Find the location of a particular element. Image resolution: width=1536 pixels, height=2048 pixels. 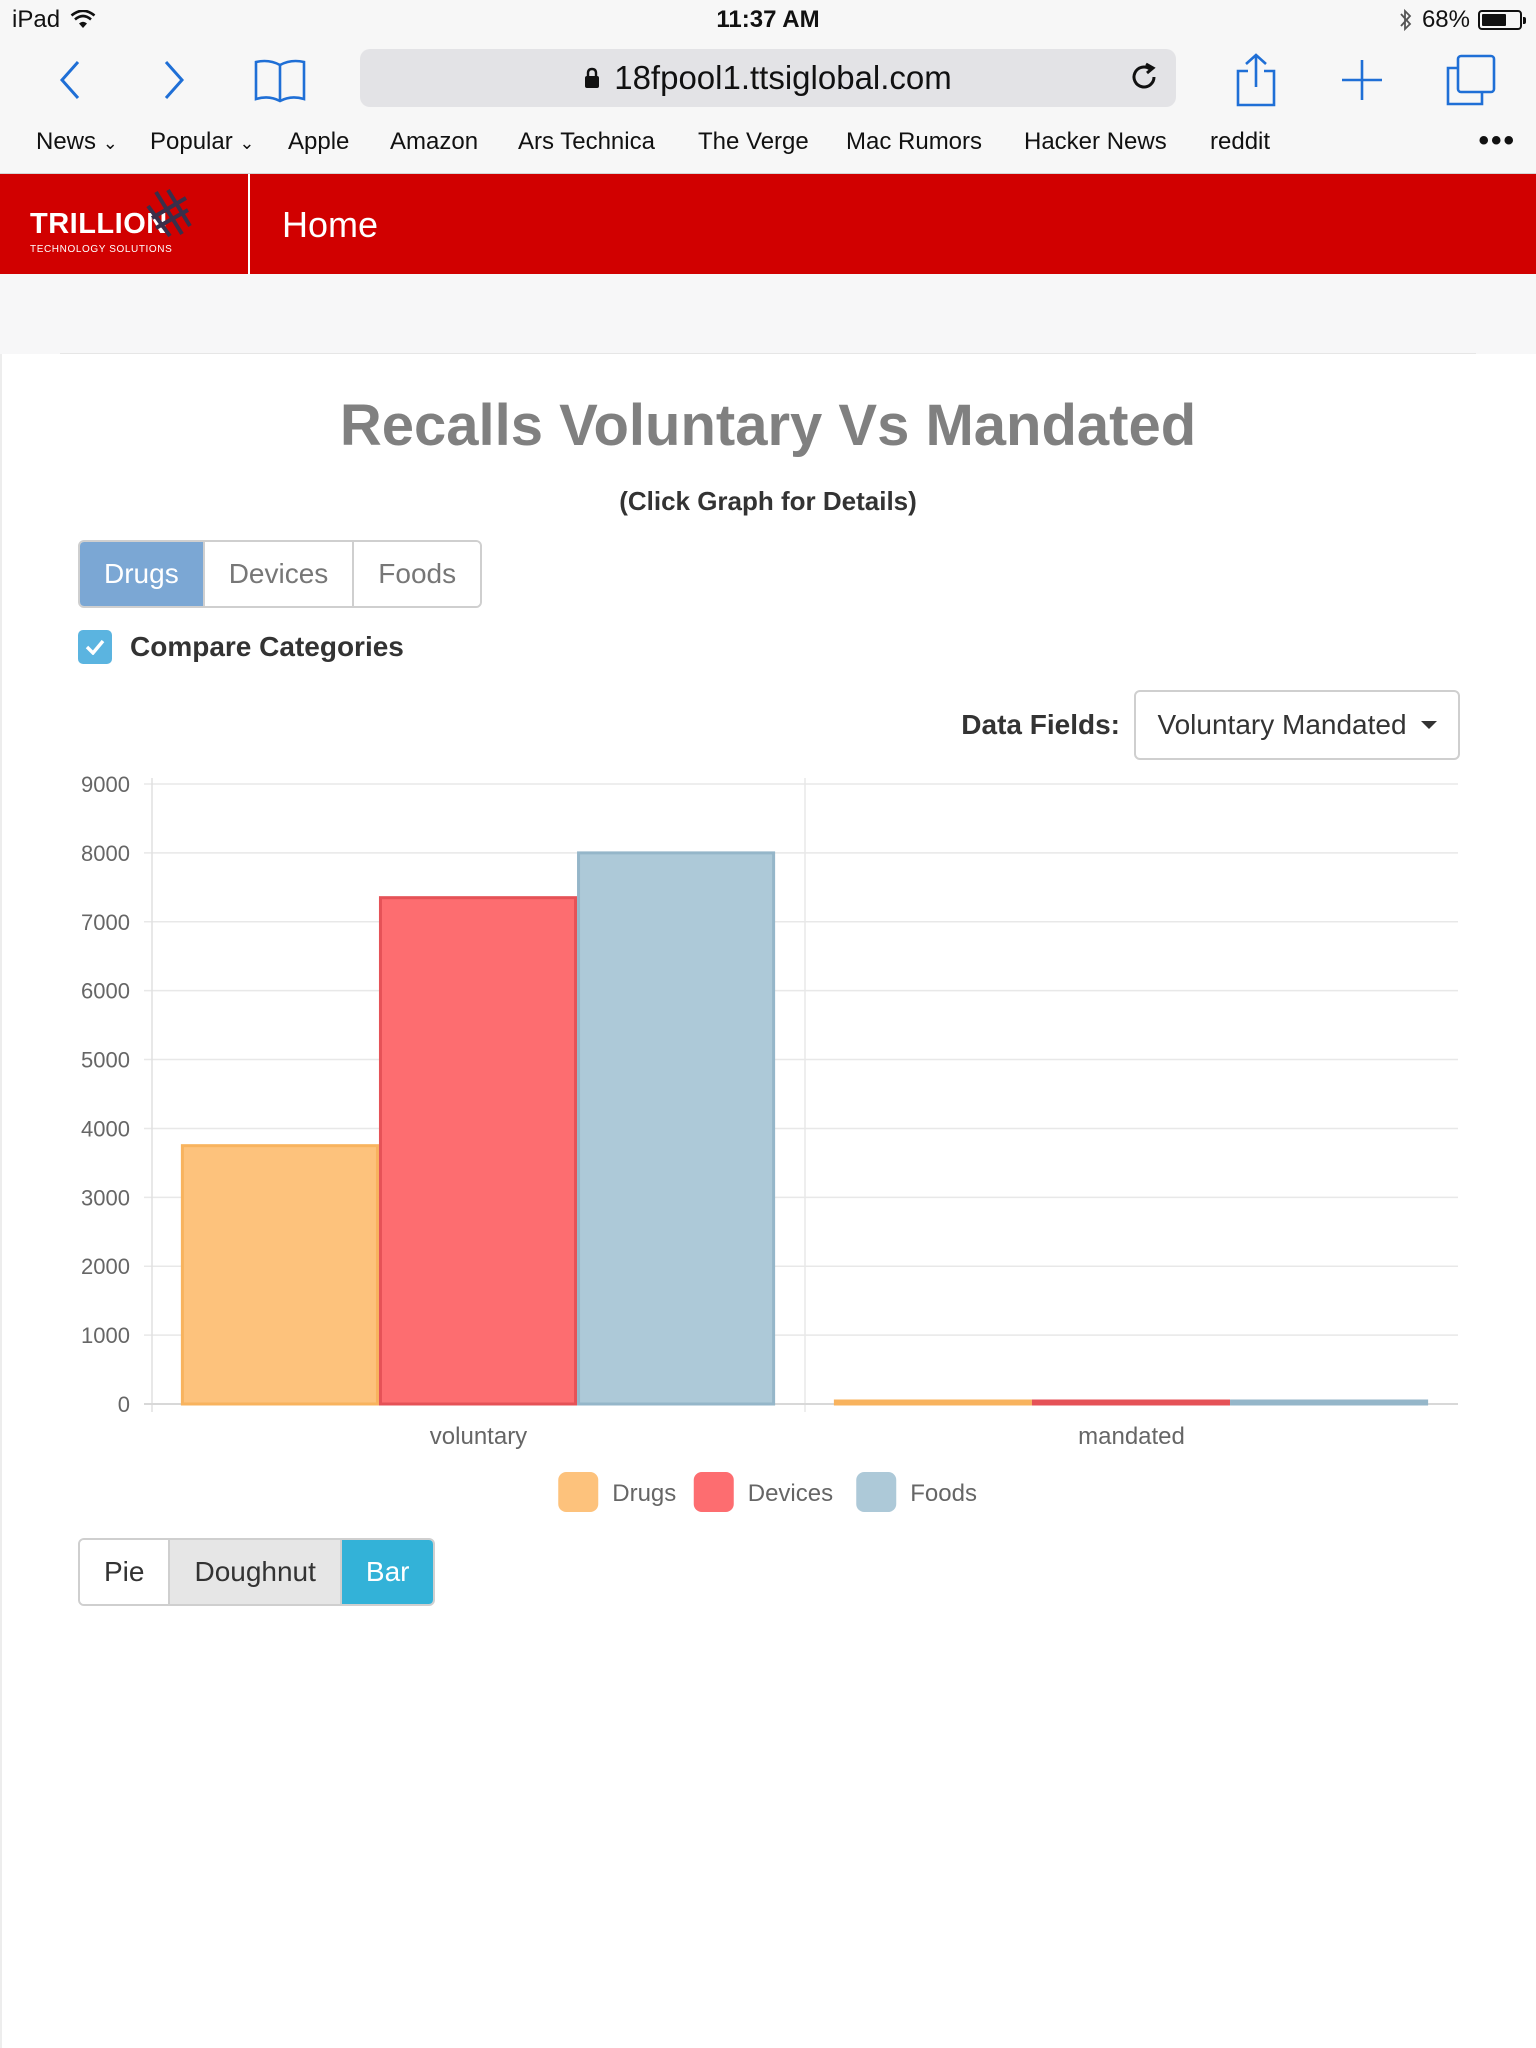

lock-icon is located at coordinates (592, 77).